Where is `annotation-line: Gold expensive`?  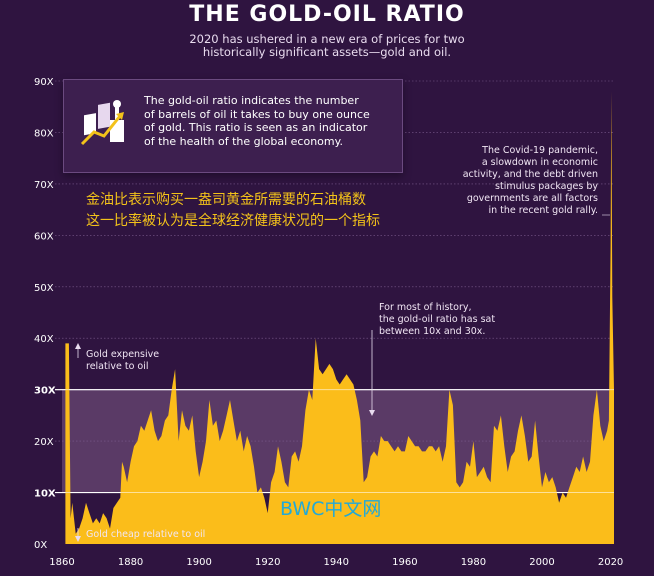
annotation-line: Gold expensive is located at coordinates (123, 354).